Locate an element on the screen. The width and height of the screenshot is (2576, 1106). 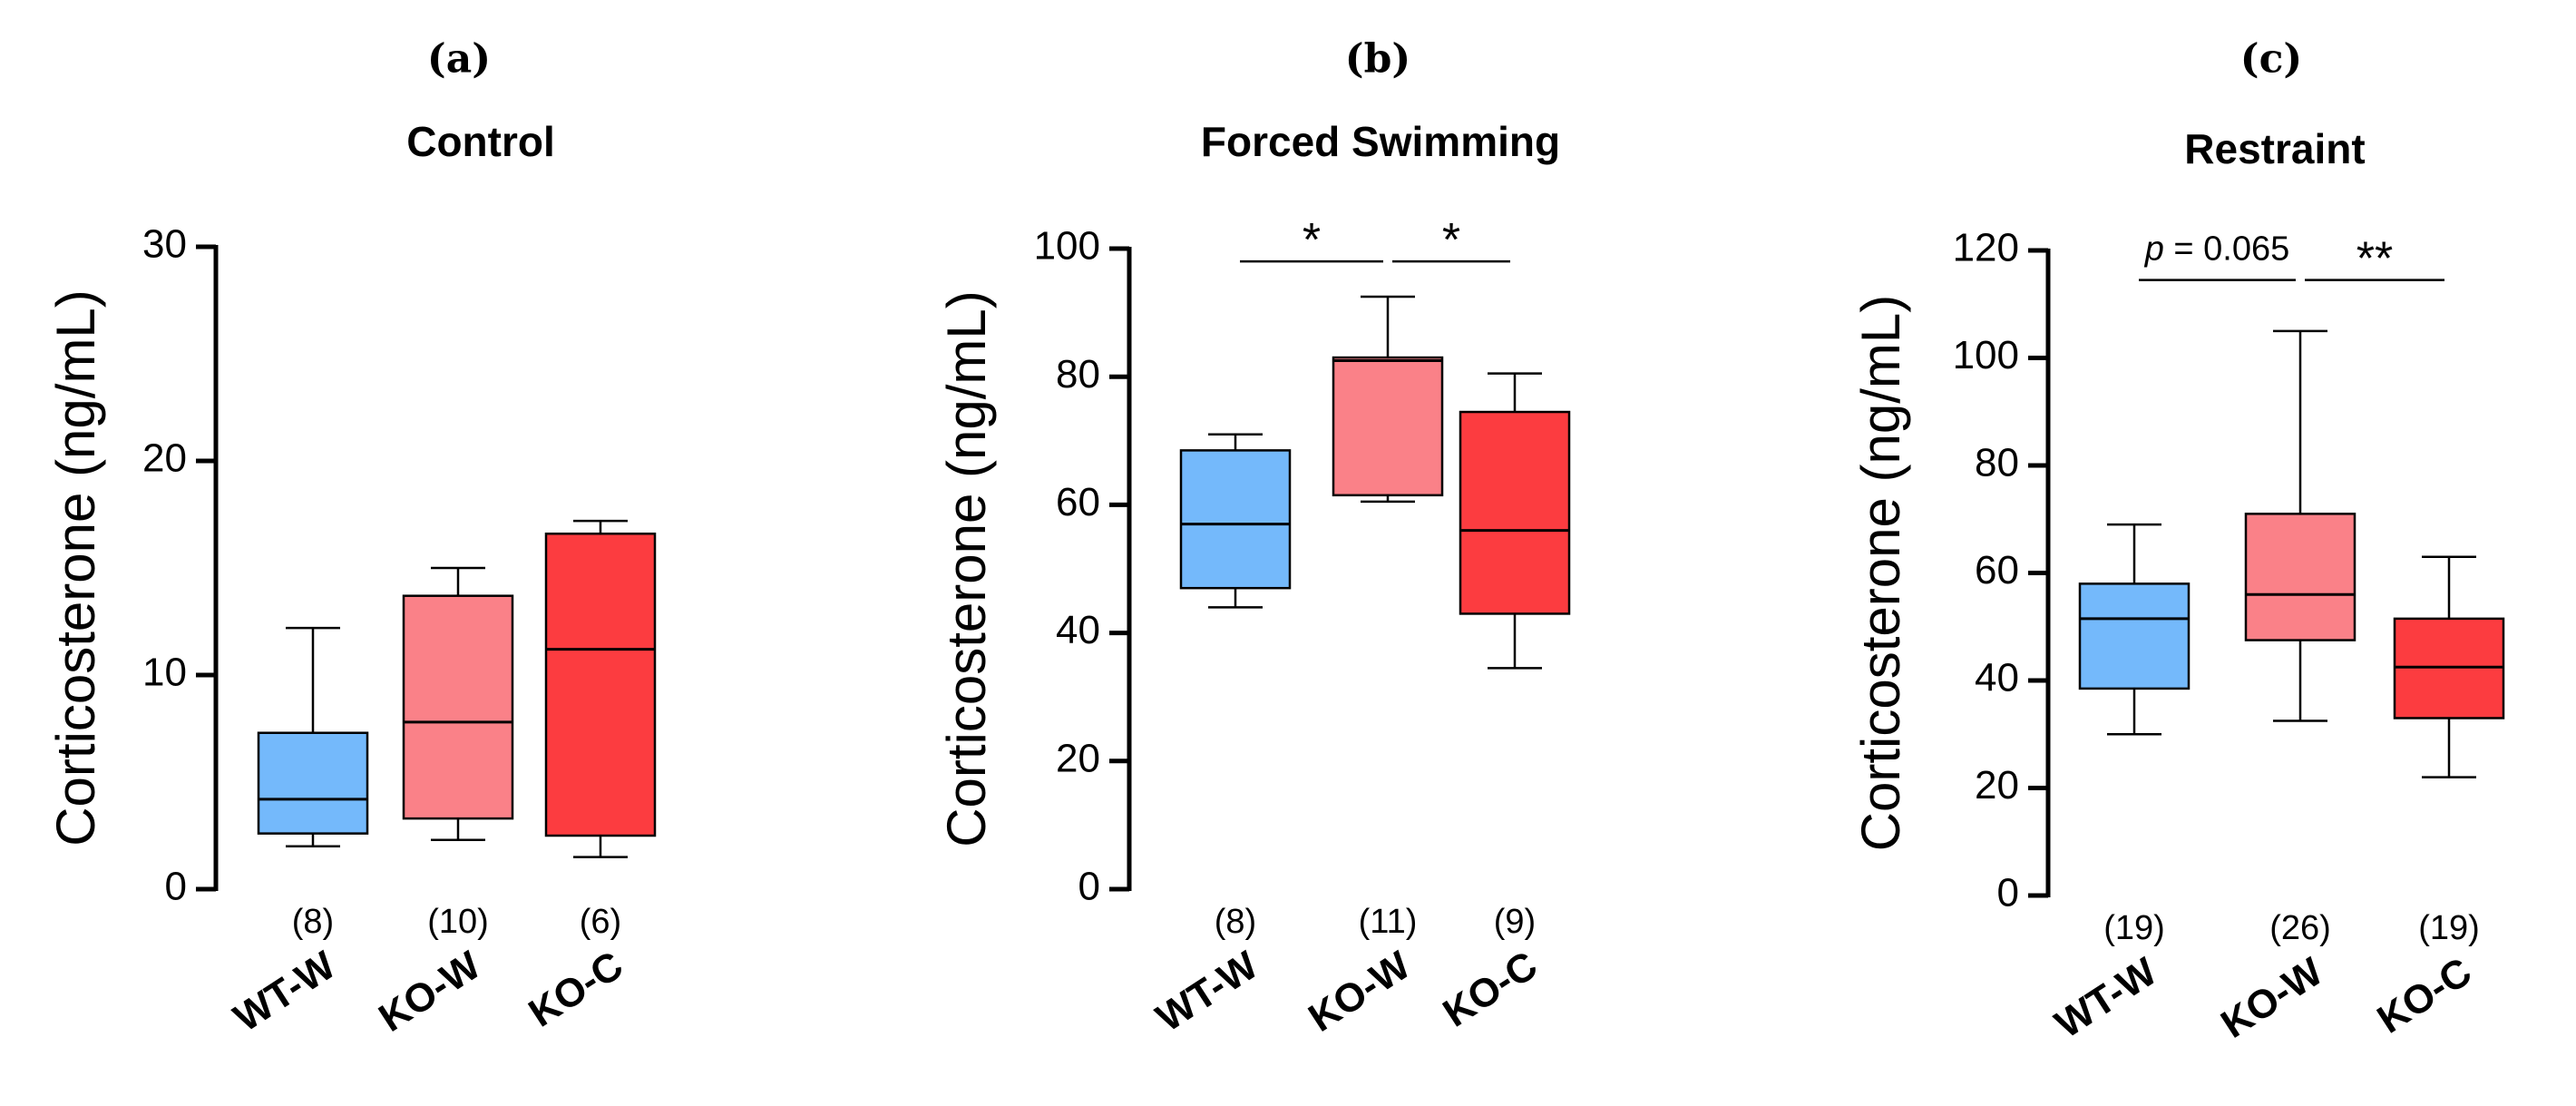
sample-size-label: (10) is located at coordinates (458, 922).